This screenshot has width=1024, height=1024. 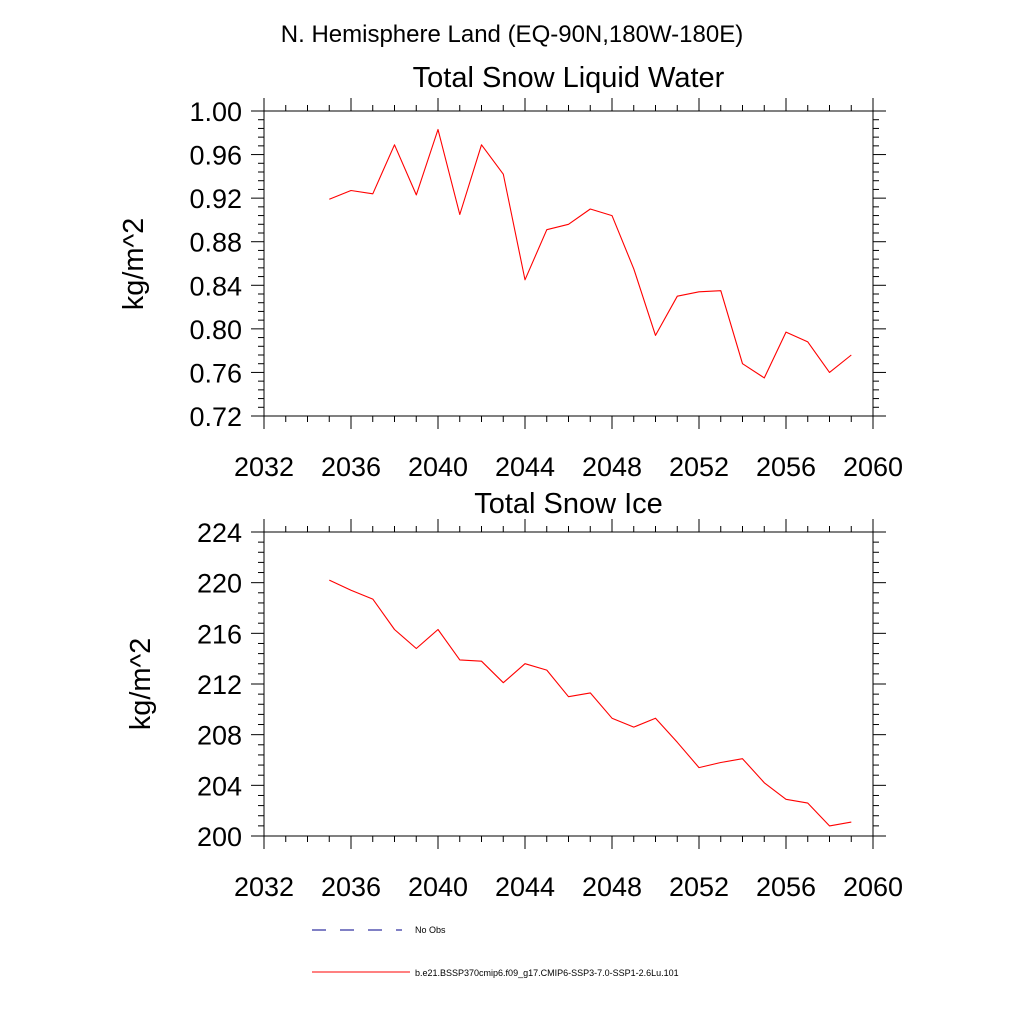 What do you see at coordinates (215, 112) in the screenshot?
I see `y-tick-label: 1.00` at bounding box center [215, 112].